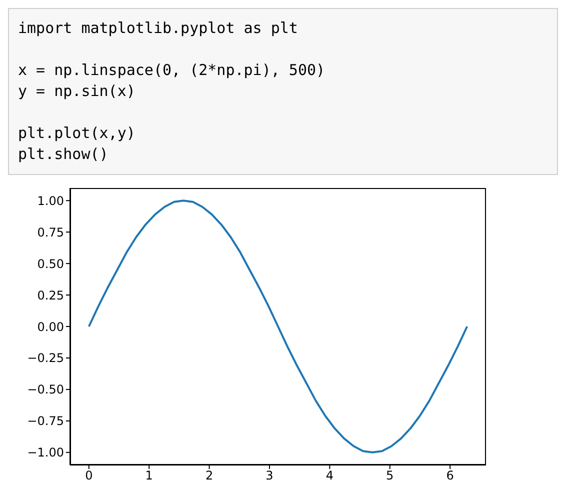 This screenshot has height=492, width=566. I want to click on y-tick-label: 1.00, so click(50, 201).